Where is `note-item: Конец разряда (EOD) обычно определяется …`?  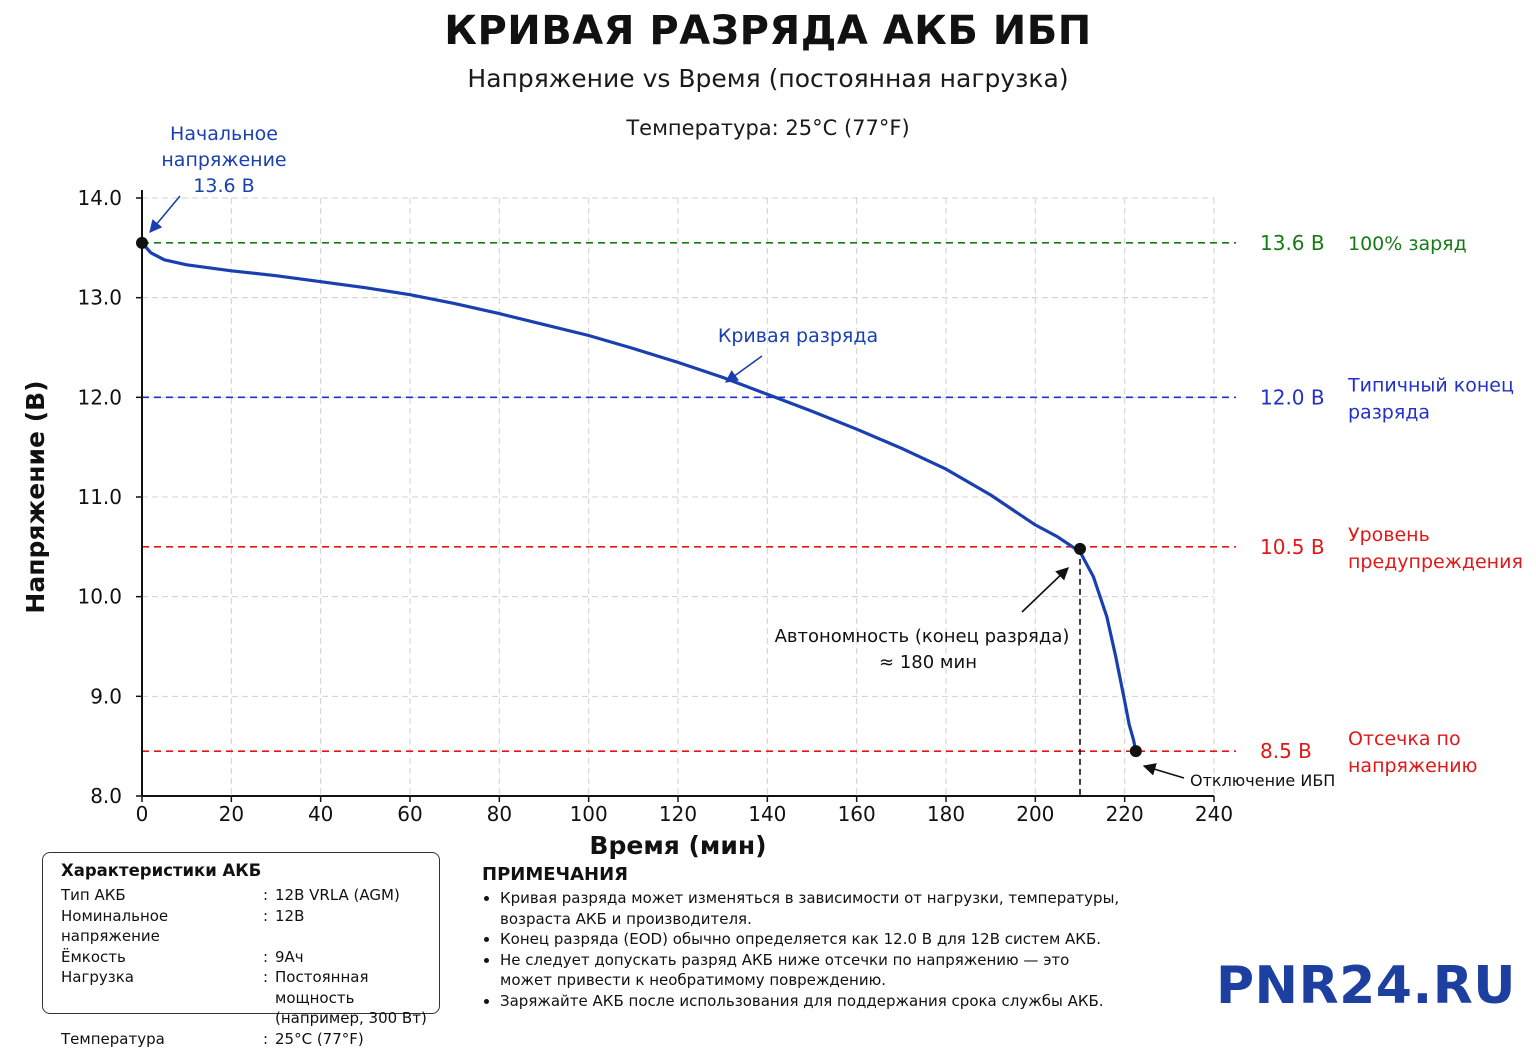
note-item: Конец разряда (EOD) обычно определяется … is located at coordinates (811, 939).